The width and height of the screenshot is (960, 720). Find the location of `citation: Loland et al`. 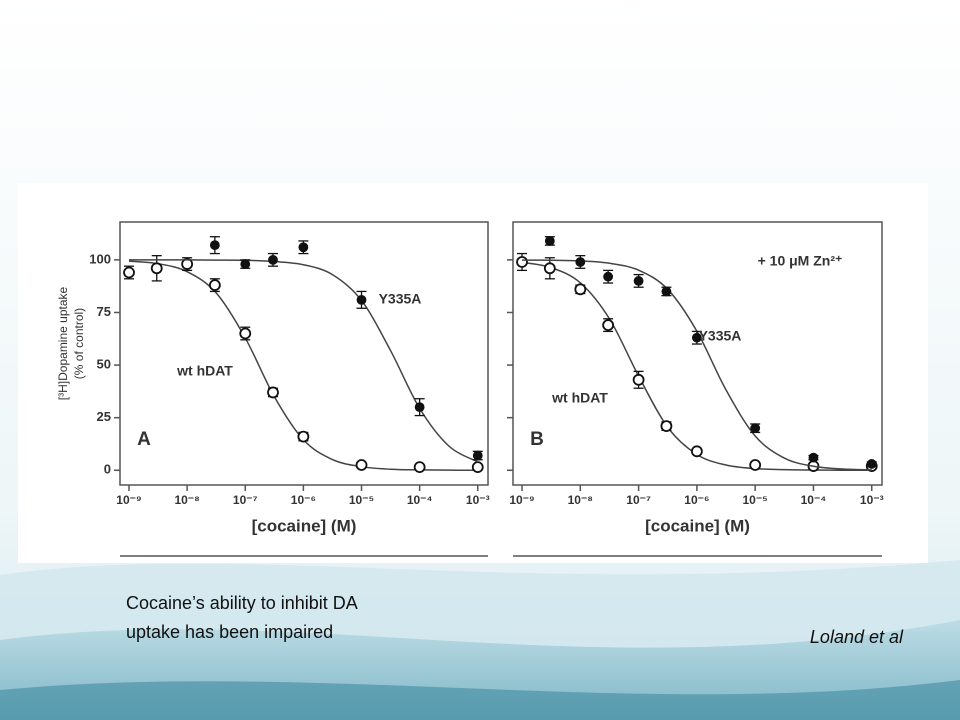

citation: Loland et al is located at coordinates (857, 637).